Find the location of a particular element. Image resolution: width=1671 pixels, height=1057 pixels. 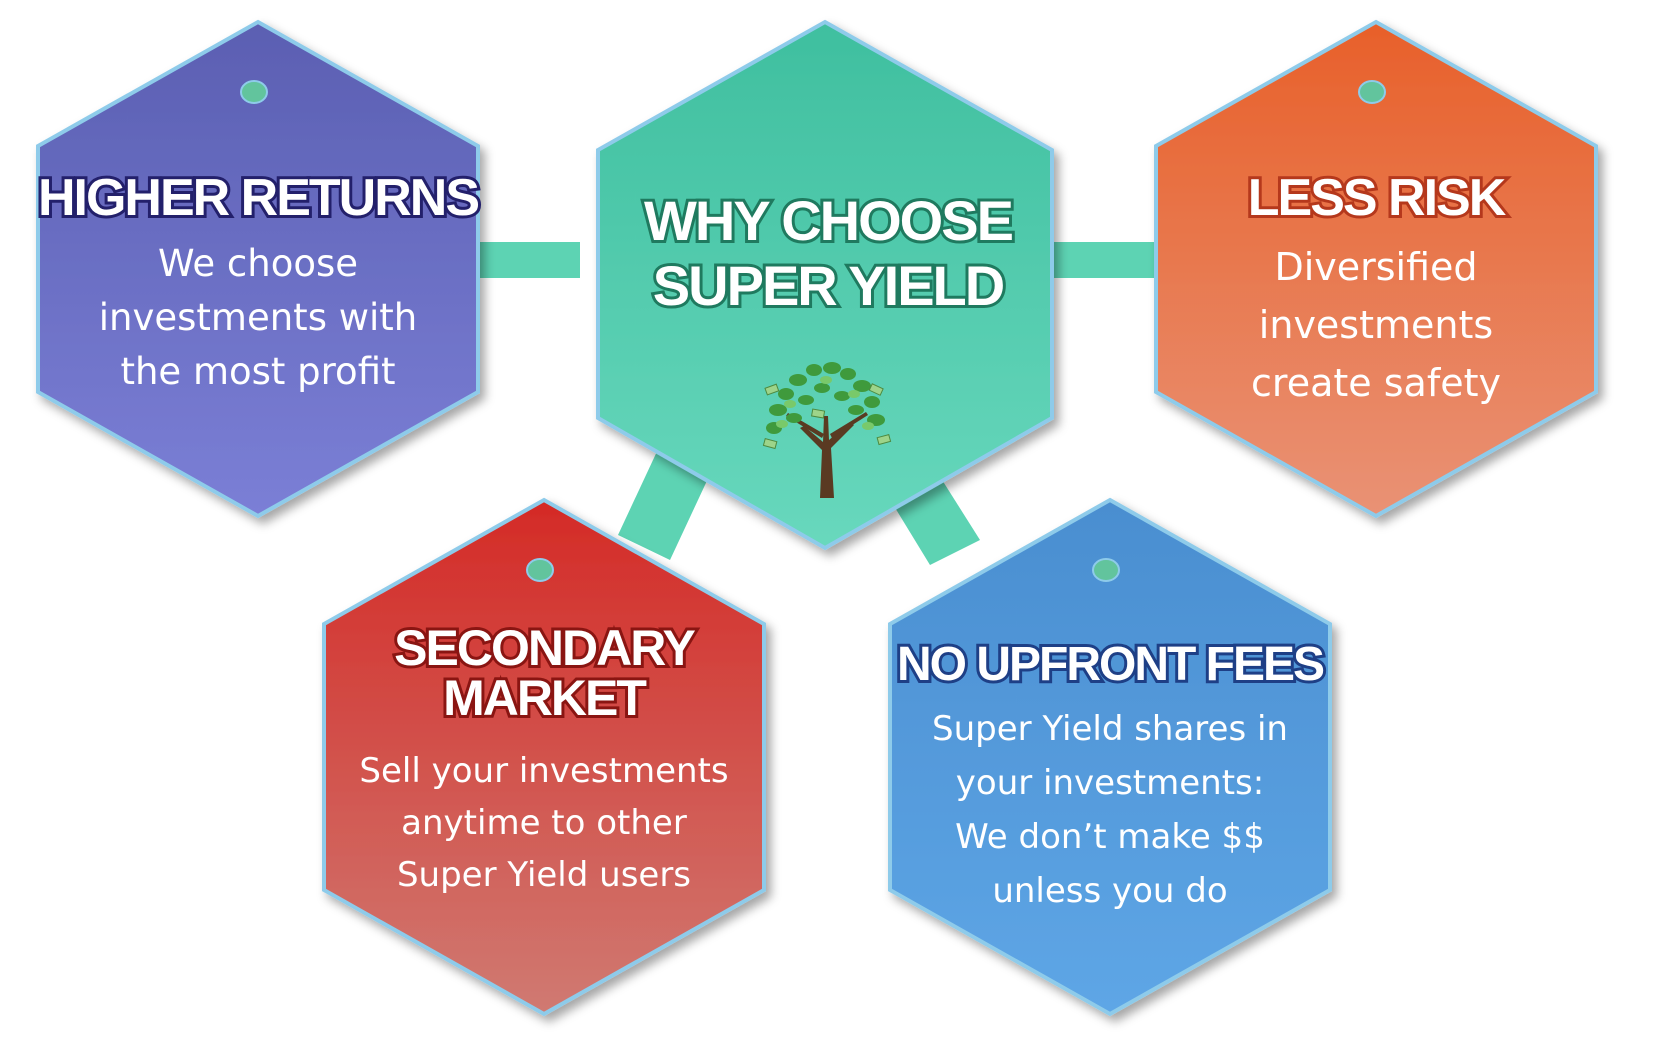

no-upfront-fees-body-2: your investments: is located at coordinates (1110, 783).